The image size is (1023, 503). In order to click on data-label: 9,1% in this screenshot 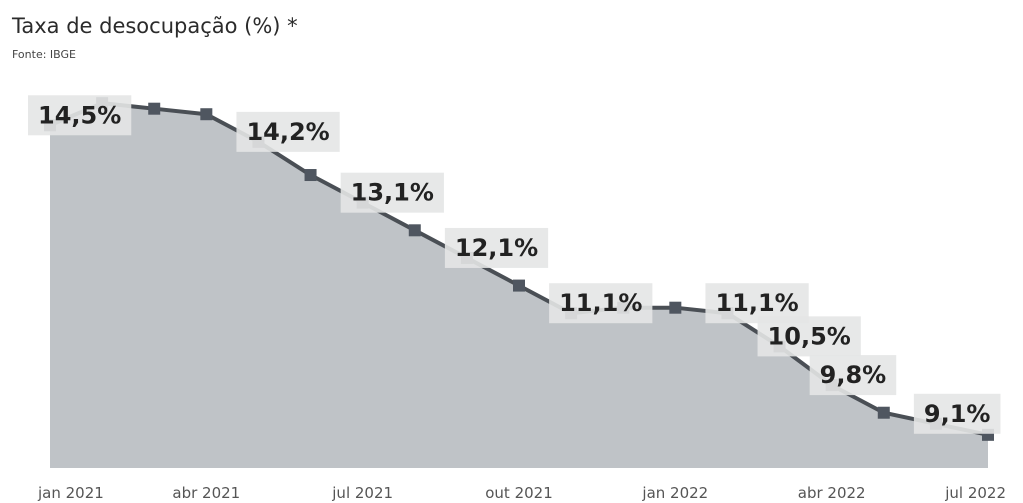, I will do `click(957, 414)`.